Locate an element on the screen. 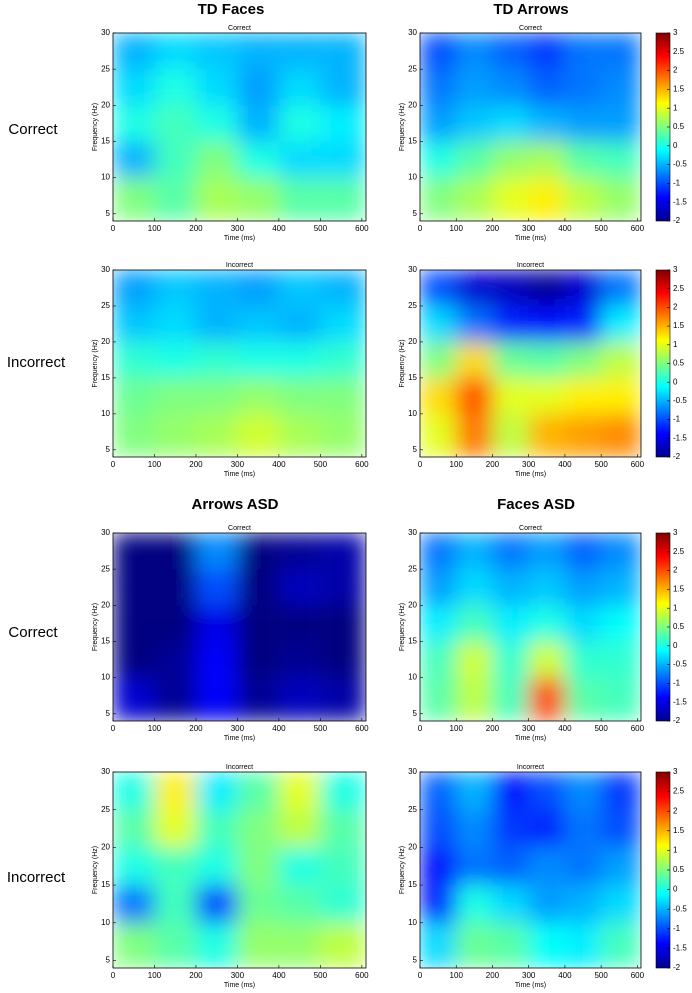 This screenshot has height=993, width=692. group-title: TD Arrows is located at coordinates (530, 9).